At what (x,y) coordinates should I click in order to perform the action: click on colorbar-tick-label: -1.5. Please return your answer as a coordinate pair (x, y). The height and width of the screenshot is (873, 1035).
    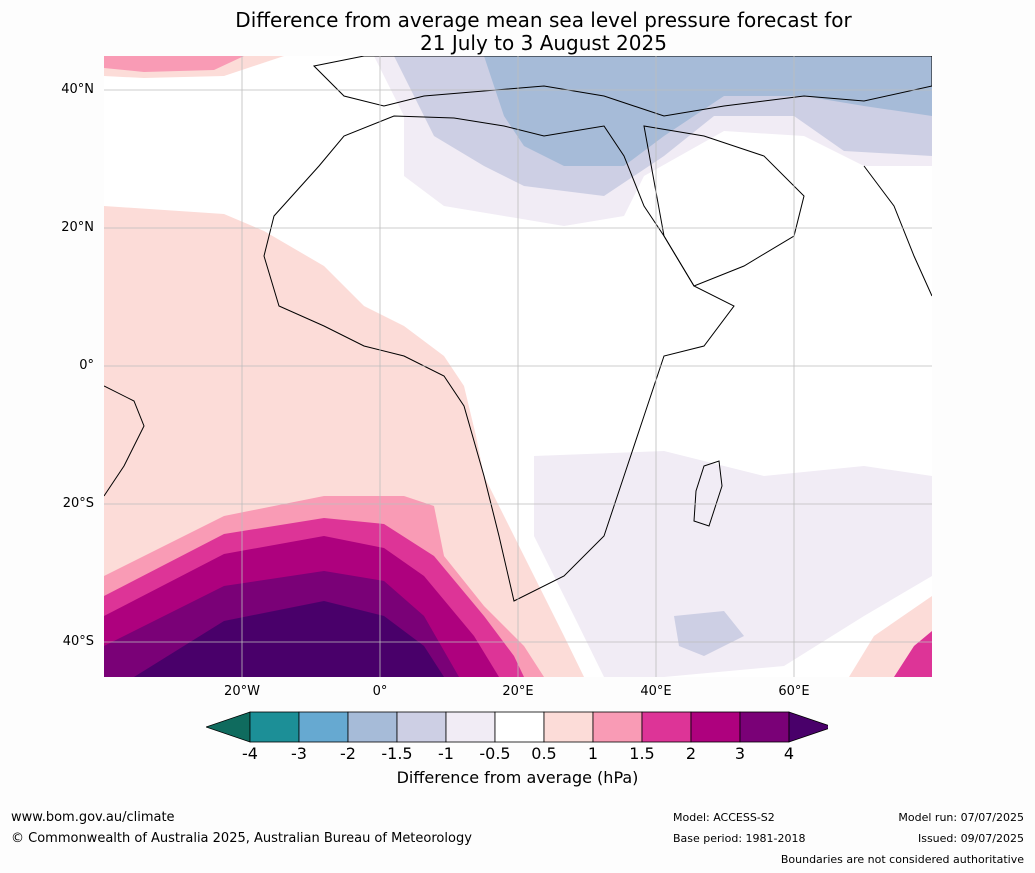
    Looking at the image, I should click on (397, 753).